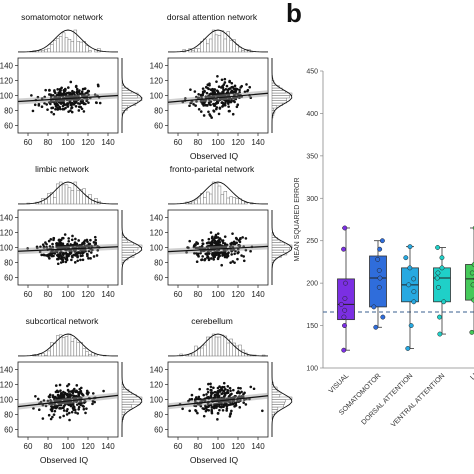 The height and width of the screenshot is (474, 474). What do you see at coordinates (108, 142) in the screenshot?
I see `x-tick-label: 140` at bounding box center [108, 142].